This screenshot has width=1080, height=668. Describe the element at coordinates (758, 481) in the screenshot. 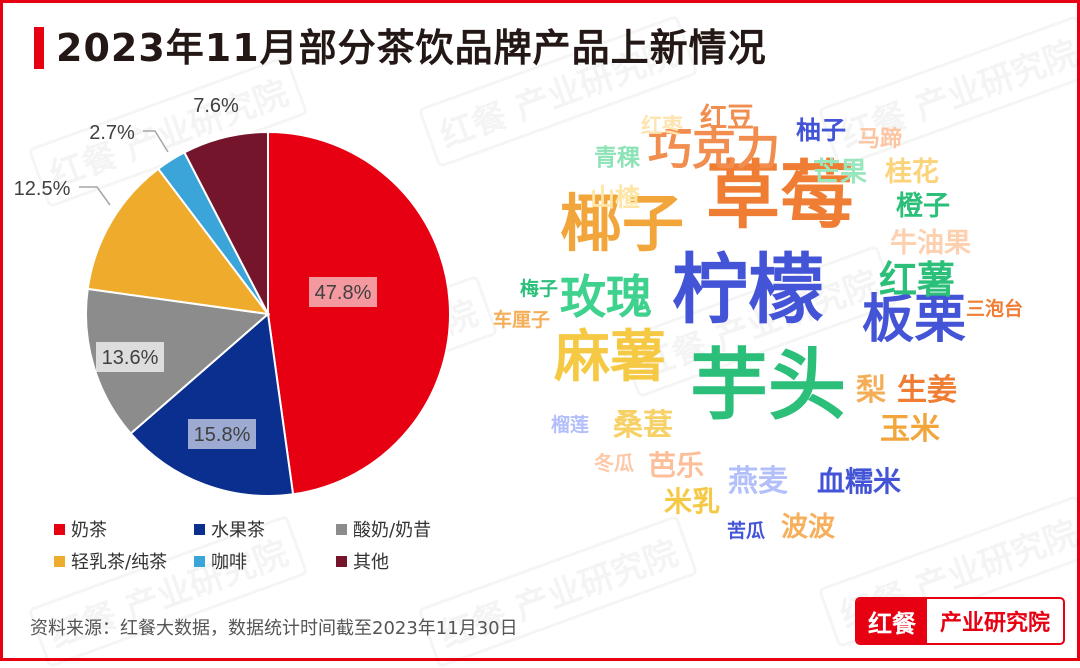

I see `word-cloud-term: 燕麦` at that location.